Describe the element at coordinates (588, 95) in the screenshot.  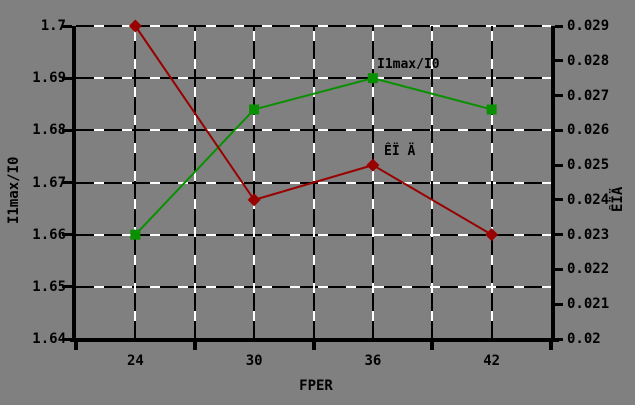
I see `right-axis-tick-label: 0.027` at that location.